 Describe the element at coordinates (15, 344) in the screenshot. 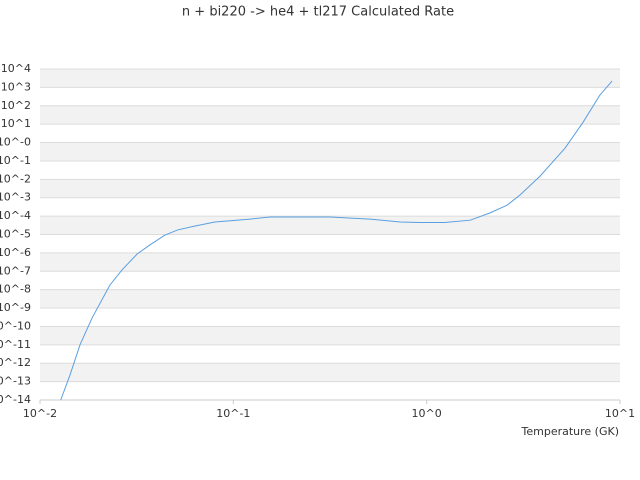

I see `y-tick-label: 10^-11` at that location.